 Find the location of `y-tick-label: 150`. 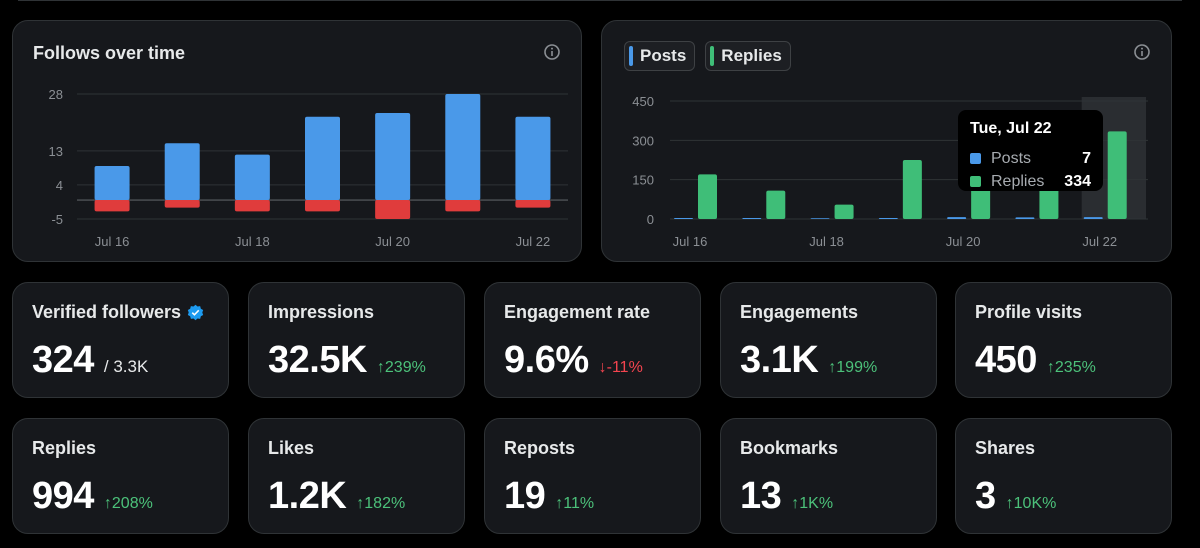

y-tick-label: 150 is located at coordinates (643, 180).